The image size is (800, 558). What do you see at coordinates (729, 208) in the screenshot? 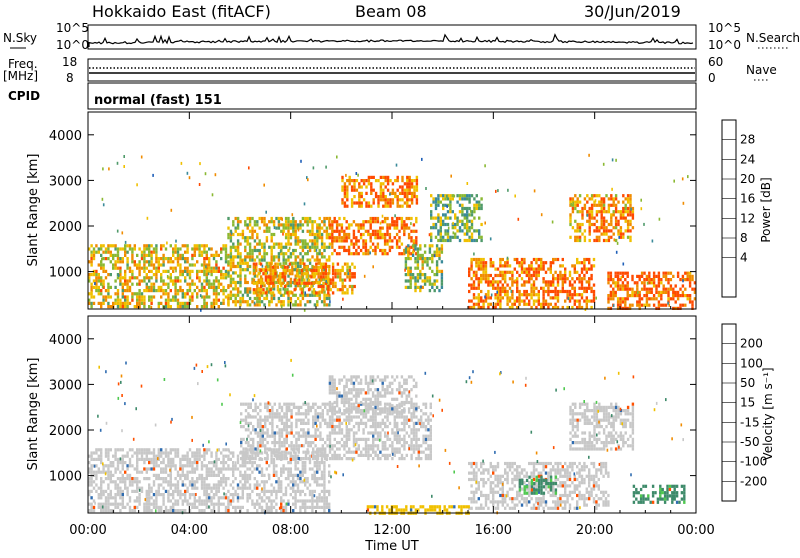
I see `colorbar-frame` at bounding box center [729, 208].